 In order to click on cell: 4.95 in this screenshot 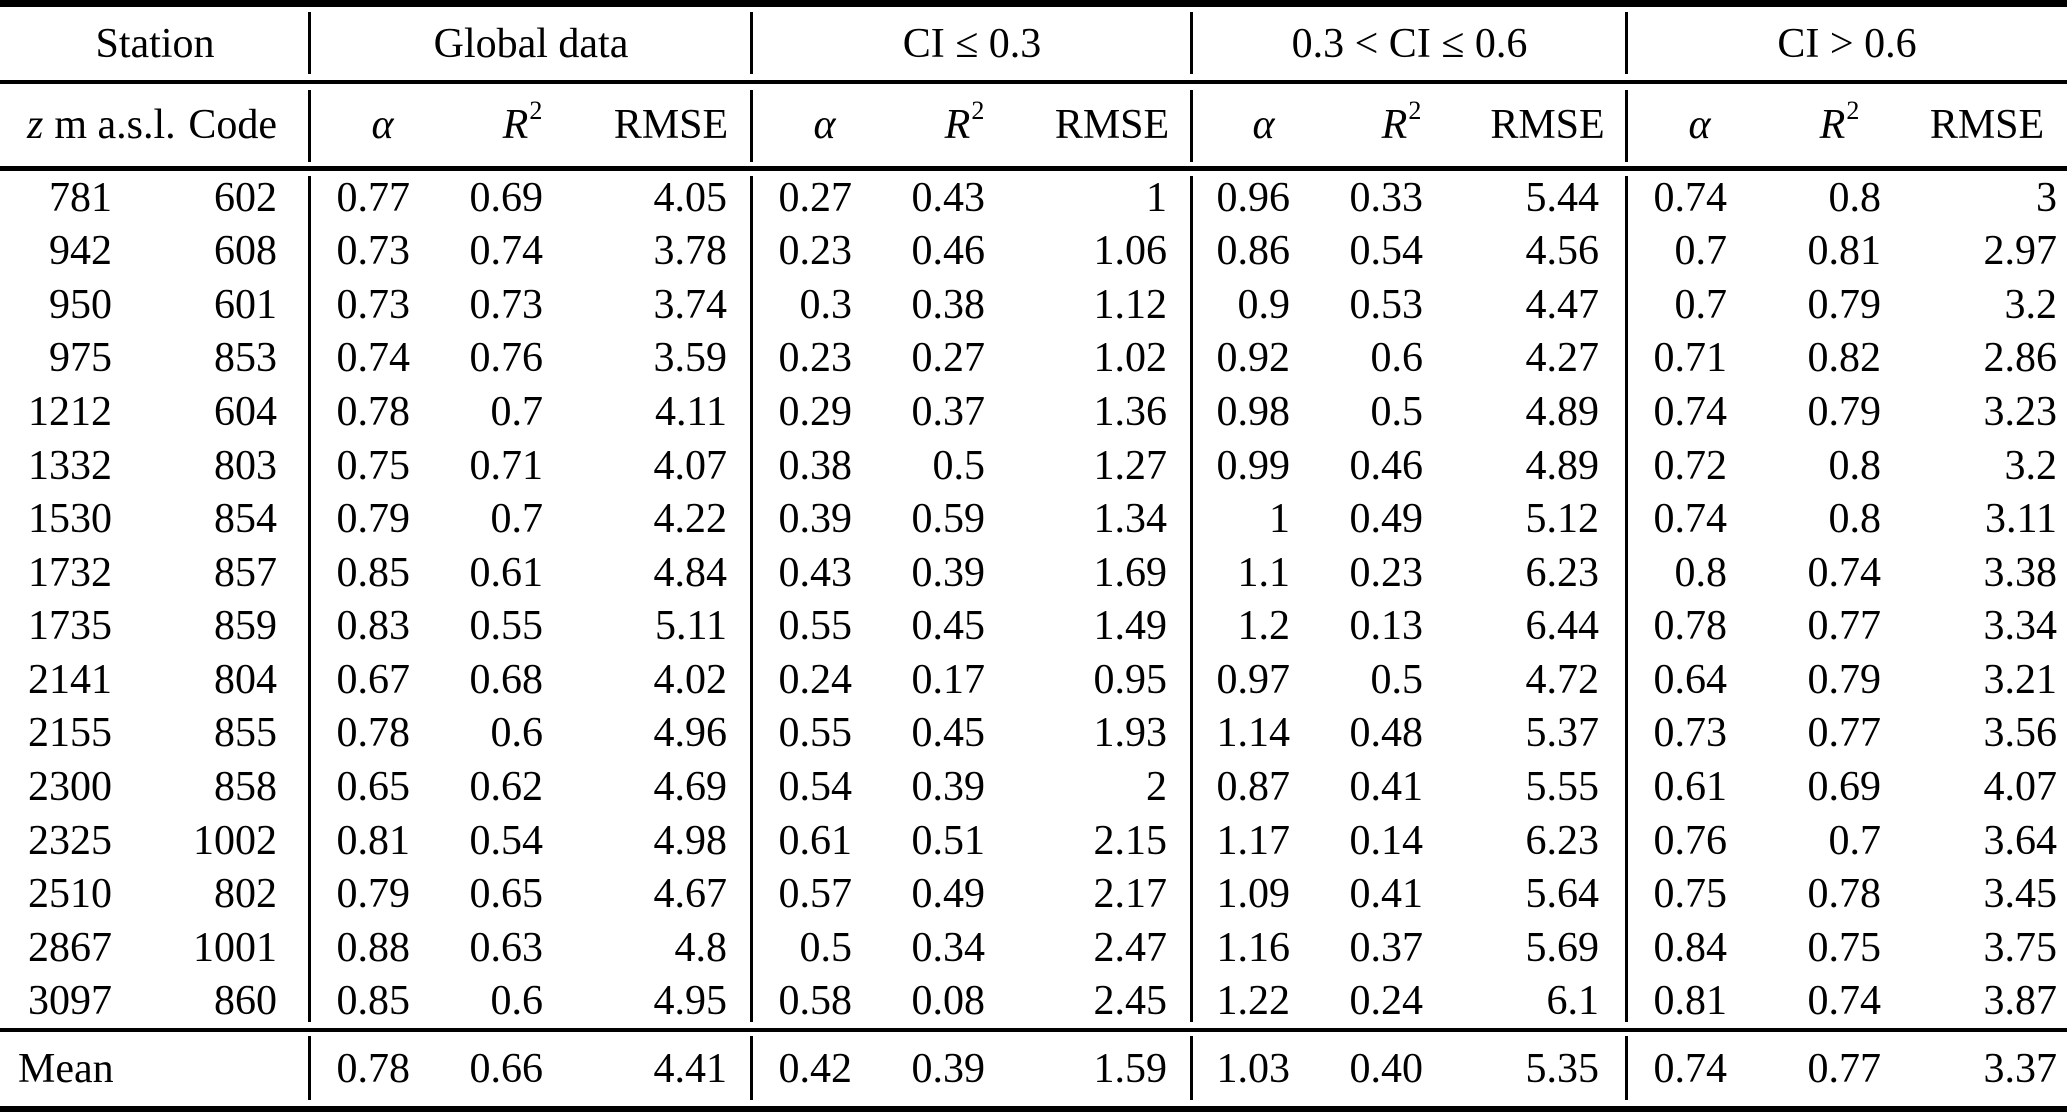, I will do `click(690, 1001)`.